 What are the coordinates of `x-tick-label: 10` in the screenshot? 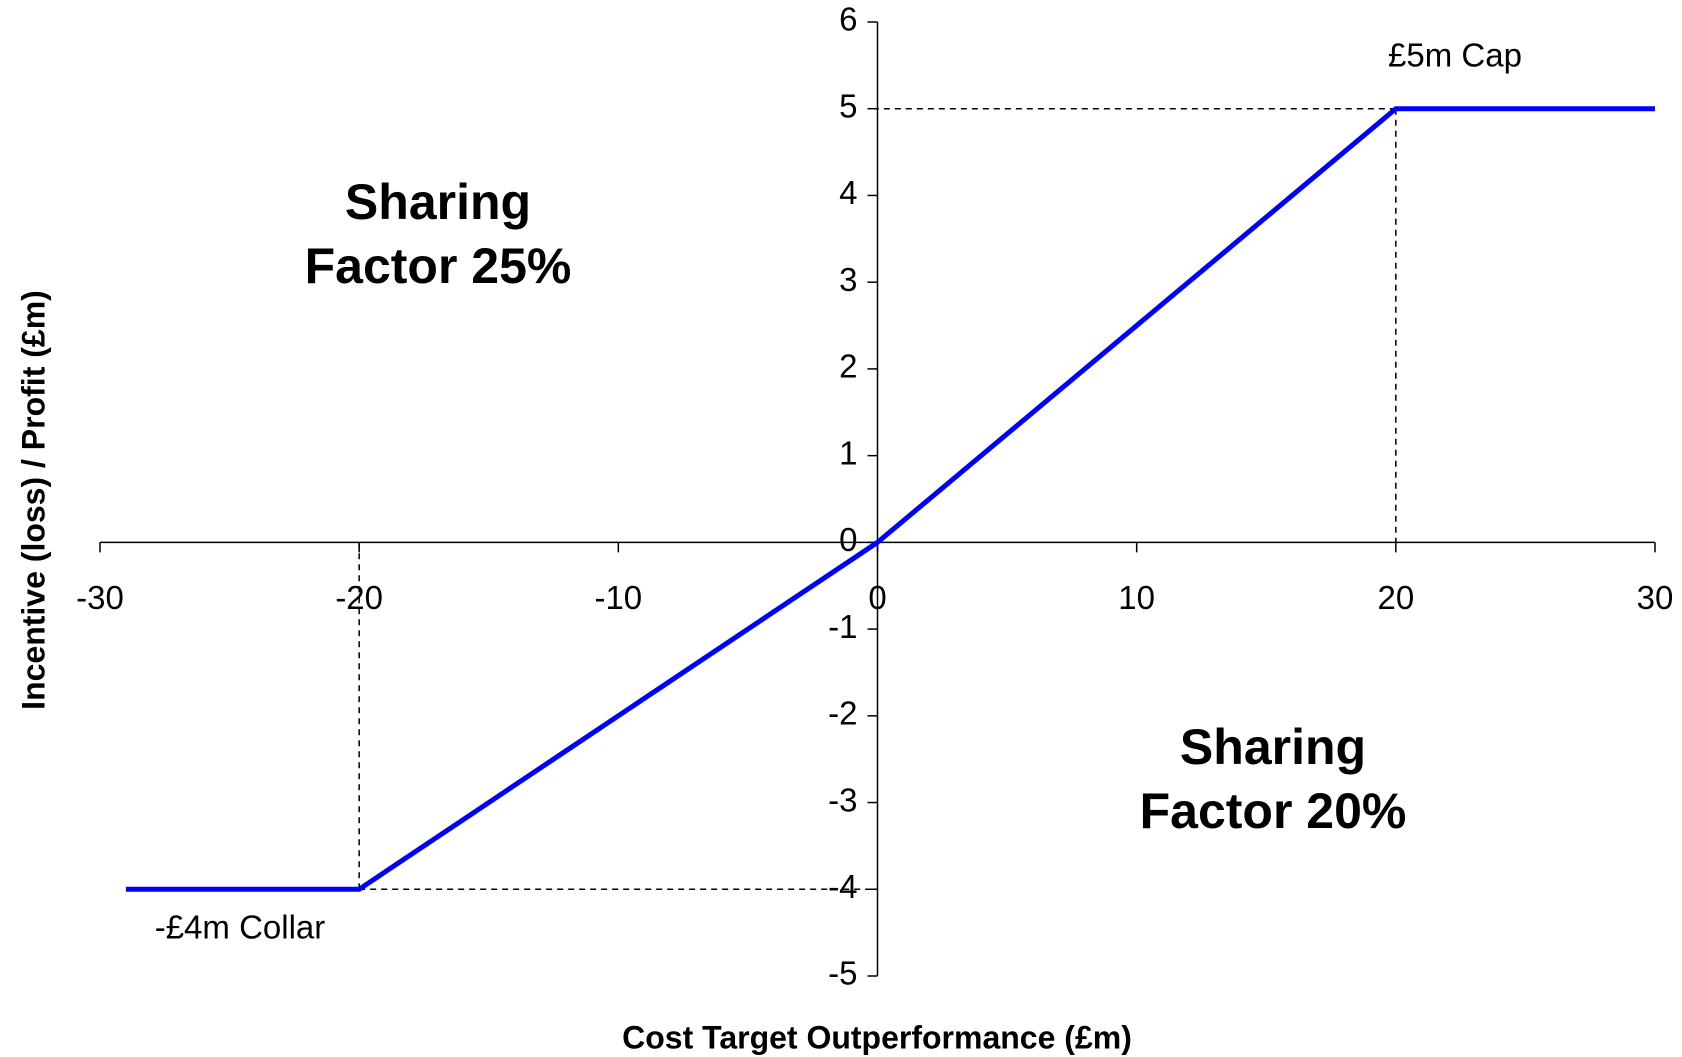 It's located at (1136, 597).